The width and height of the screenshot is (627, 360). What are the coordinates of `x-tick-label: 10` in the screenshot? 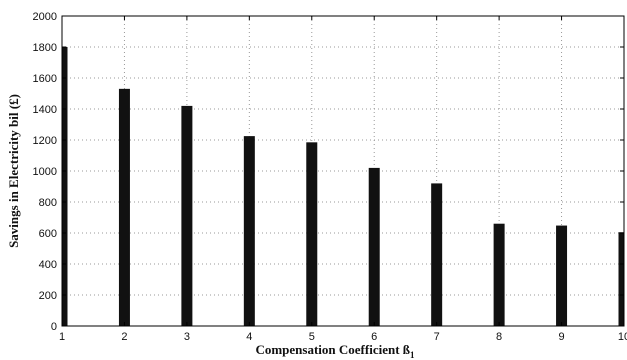 It's located at (622, 337).